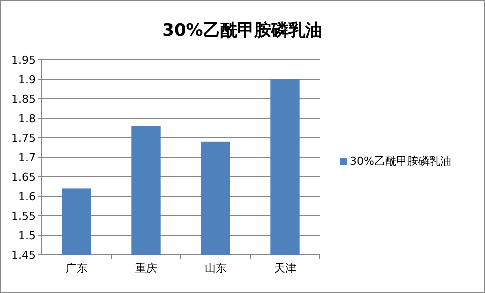 The height and width of the screenshot is (293, 485). What do you see at coordinates (24, 255) in the screenshot?
I see `y-tick-label: 1.45` at bounding box center [24, 255].